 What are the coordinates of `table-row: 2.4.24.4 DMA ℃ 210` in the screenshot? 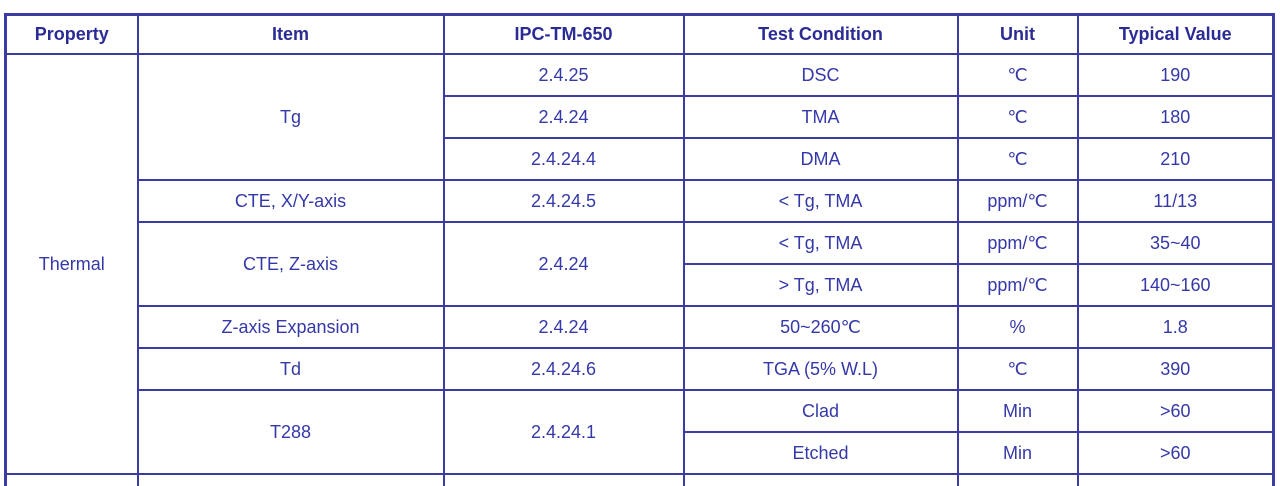 It's located at (640, 159).